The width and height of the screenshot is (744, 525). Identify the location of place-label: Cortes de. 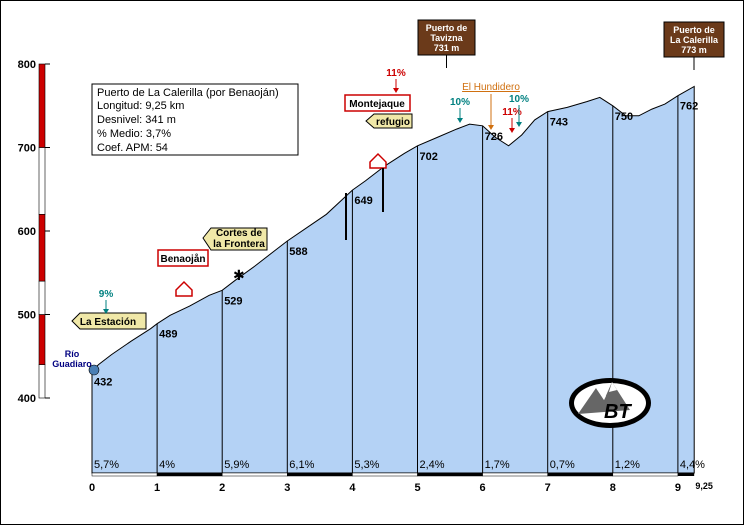
(239, 233).